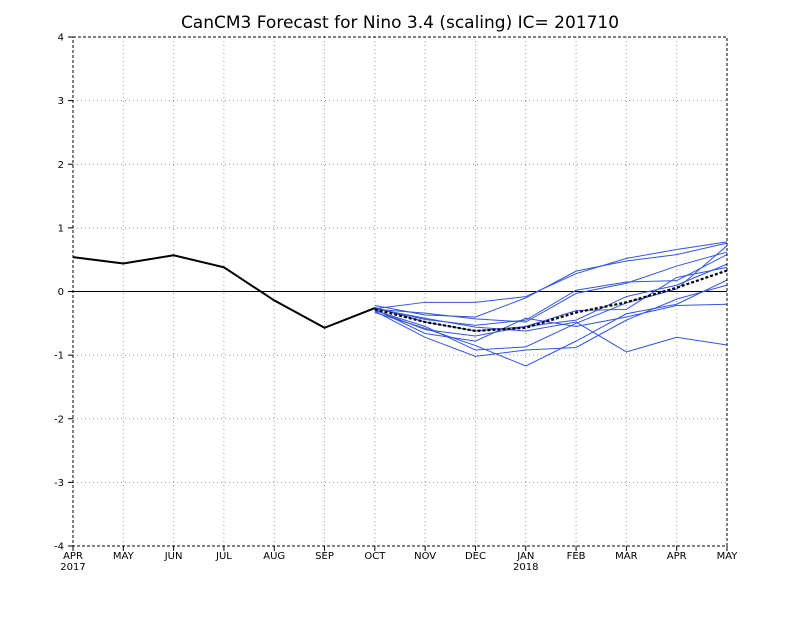 Image resolution: width=800 pixels, height=618 pixels. I want to click on y-tick-label: -2, so click(59, 419).